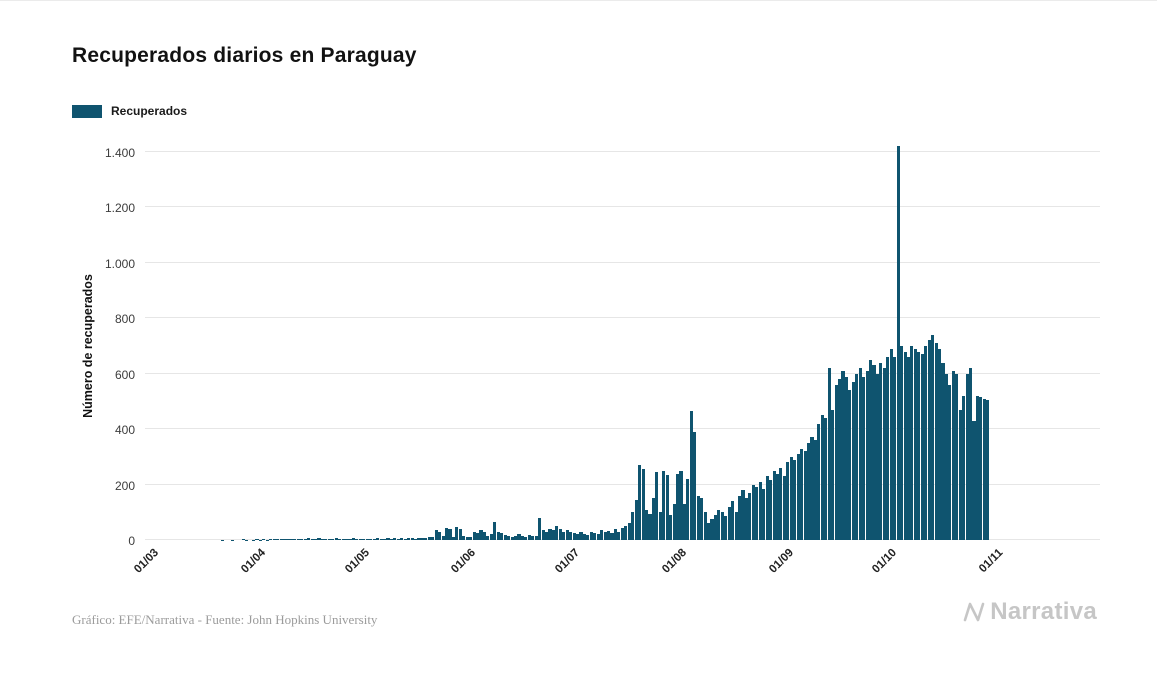 The image size is (1157, 674). I want to click on y-axis-tick-label: 1.000, so click(119, 263).